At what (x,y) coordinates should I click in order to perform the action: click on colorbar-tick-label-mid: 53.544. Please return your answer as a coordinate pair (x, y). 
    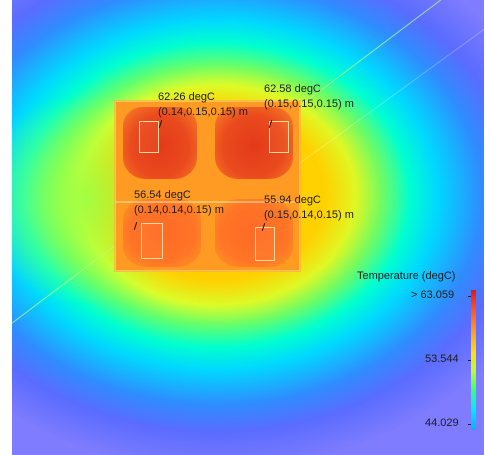
    Looking at the image, I should click on (442, 359).